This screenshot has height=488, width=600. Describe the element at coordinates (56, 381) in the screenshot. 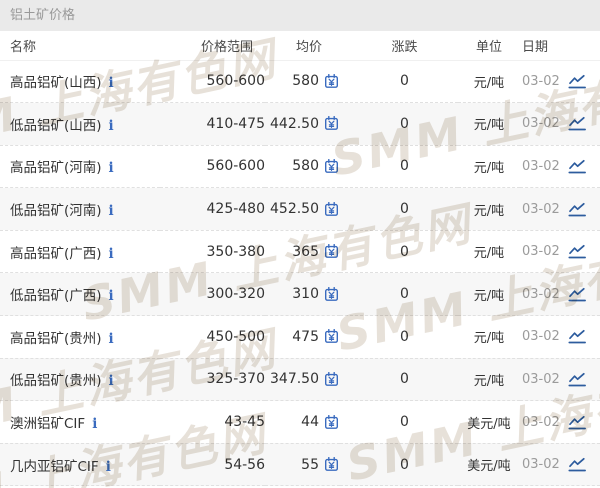

I see `product-name: 低品铝矿(贵州)` at that location.